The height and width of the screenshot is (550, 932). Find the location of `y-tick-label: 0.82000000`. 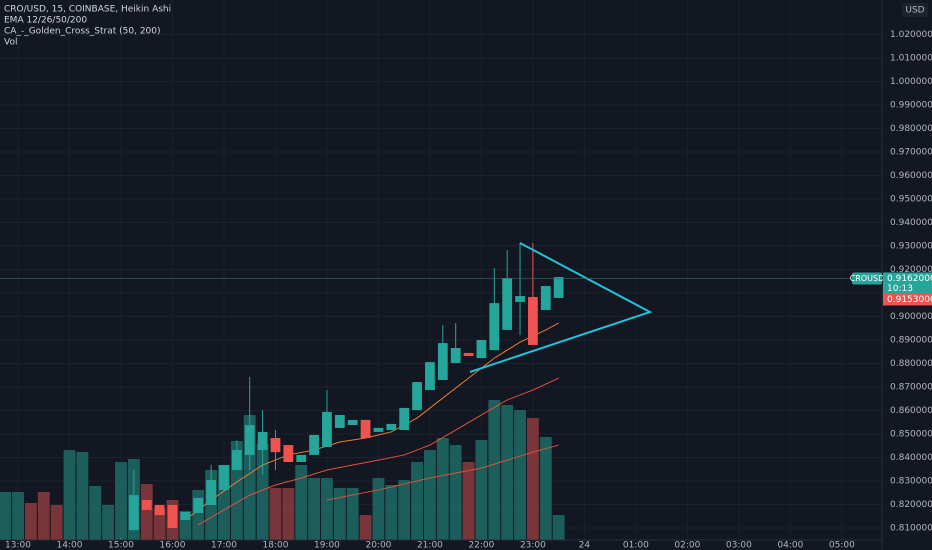

y-tick-label: 0.82000000 is located at coordinates (911, 505).